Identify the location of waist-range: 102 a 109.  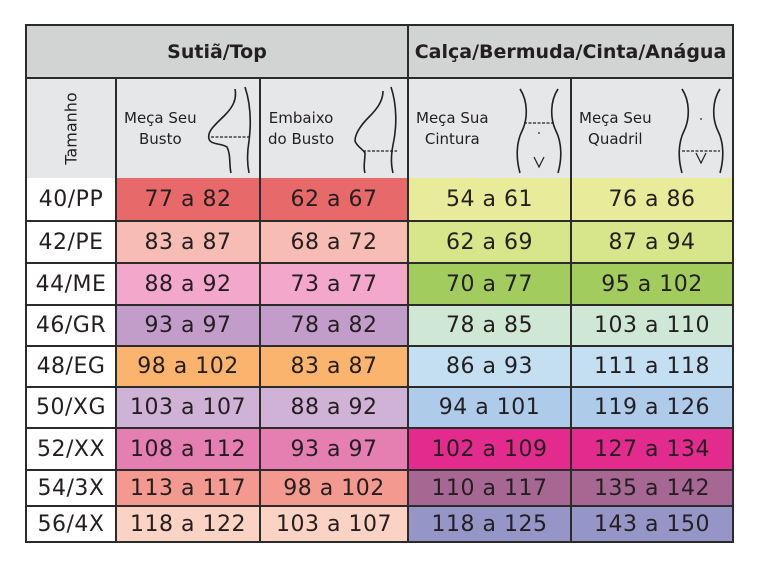
(488, 449).